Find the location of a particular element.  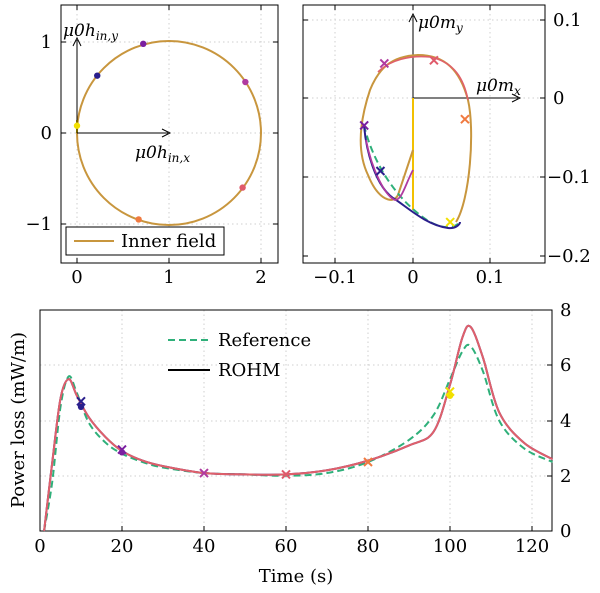

tl-ytick-1: 1 is located at coordinates (46, 42).